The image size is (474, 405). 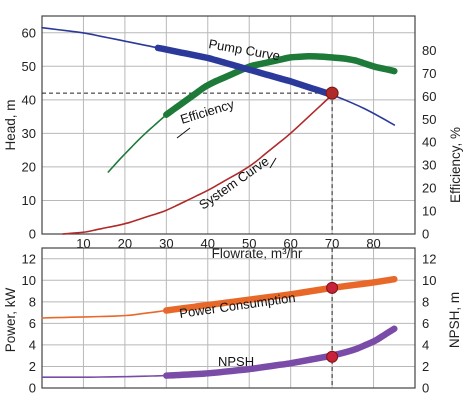 I want to click on head-tick-label: 50, so click(x=29, y=66).